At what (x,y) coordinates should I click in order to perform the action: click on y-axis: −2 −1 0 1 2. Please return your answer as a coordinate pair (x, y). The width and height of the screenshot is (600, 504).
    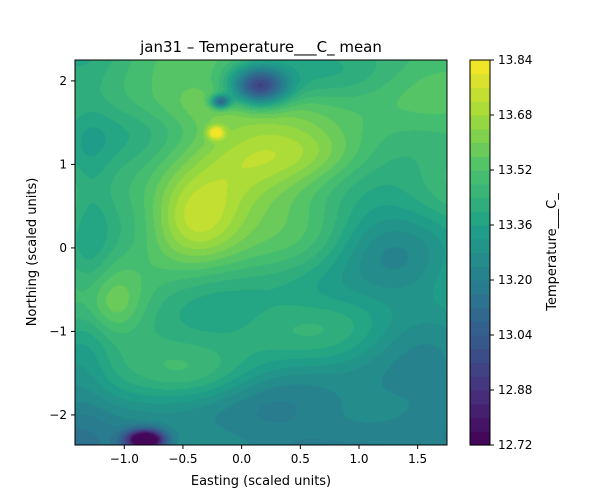
    Looking at the image, I should click on (62, 248).